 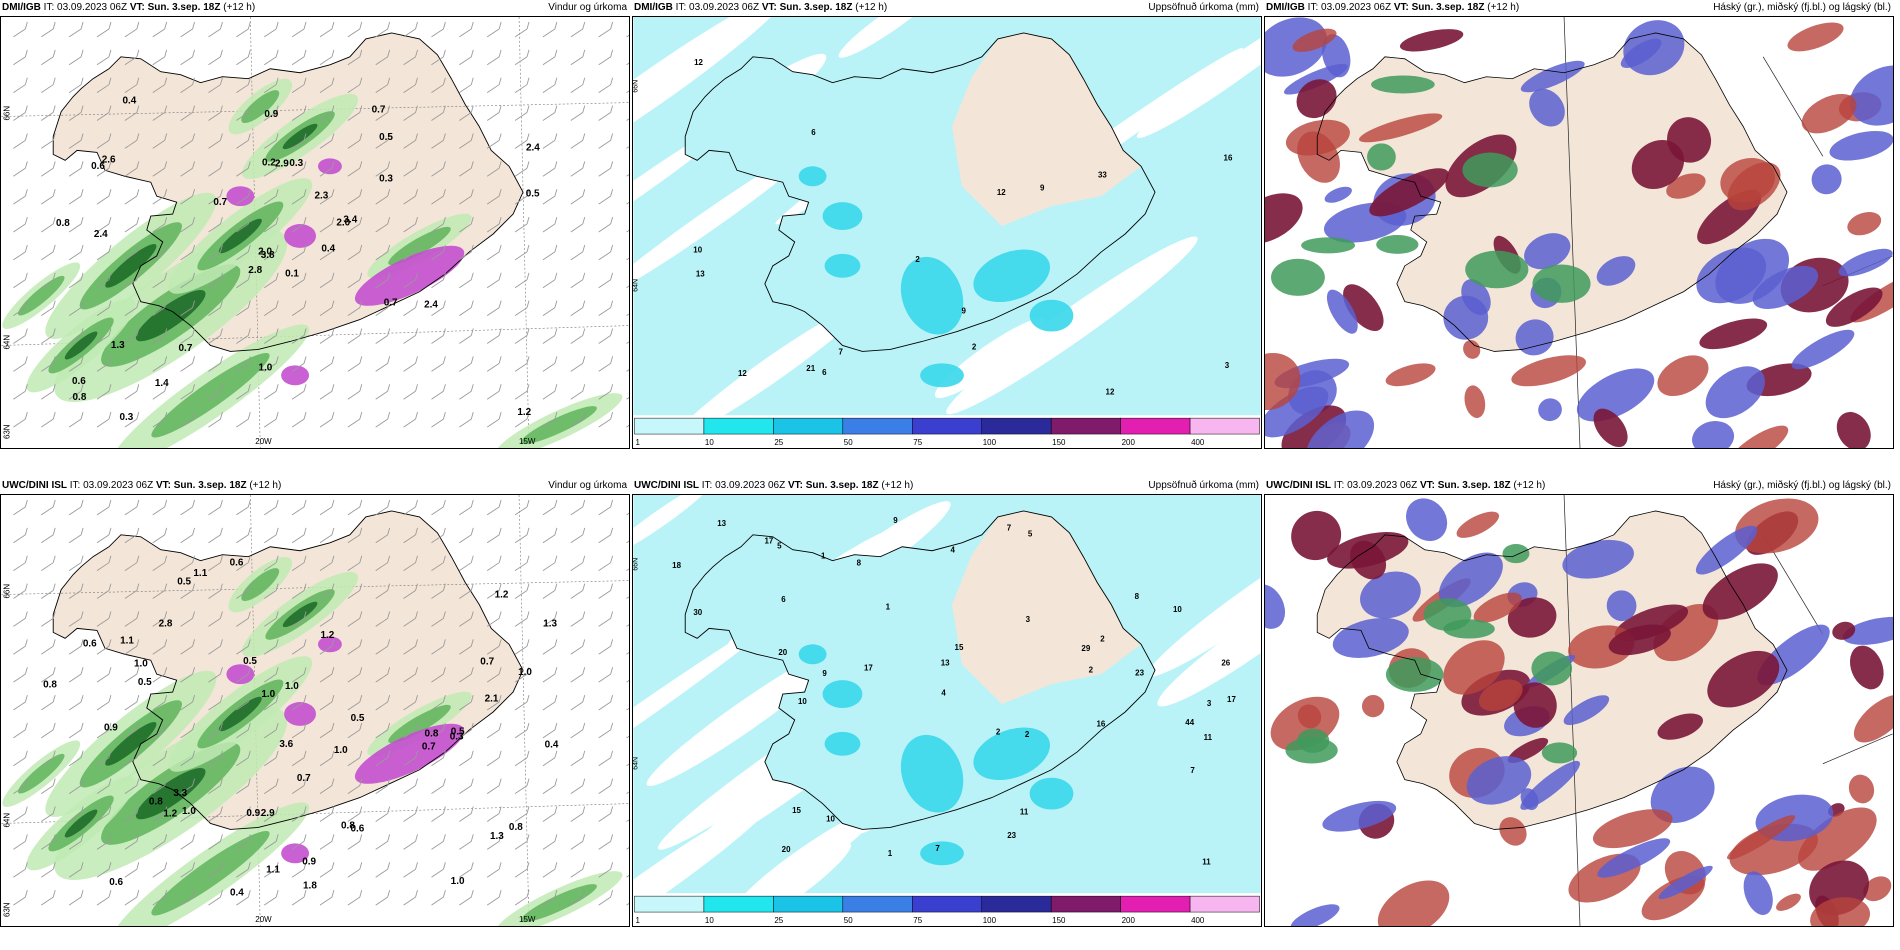 What do you see at coordinates (990, 442) in the screenshot?
I see `colorbar-tick-label: 100` at bounding box center [990, 442].